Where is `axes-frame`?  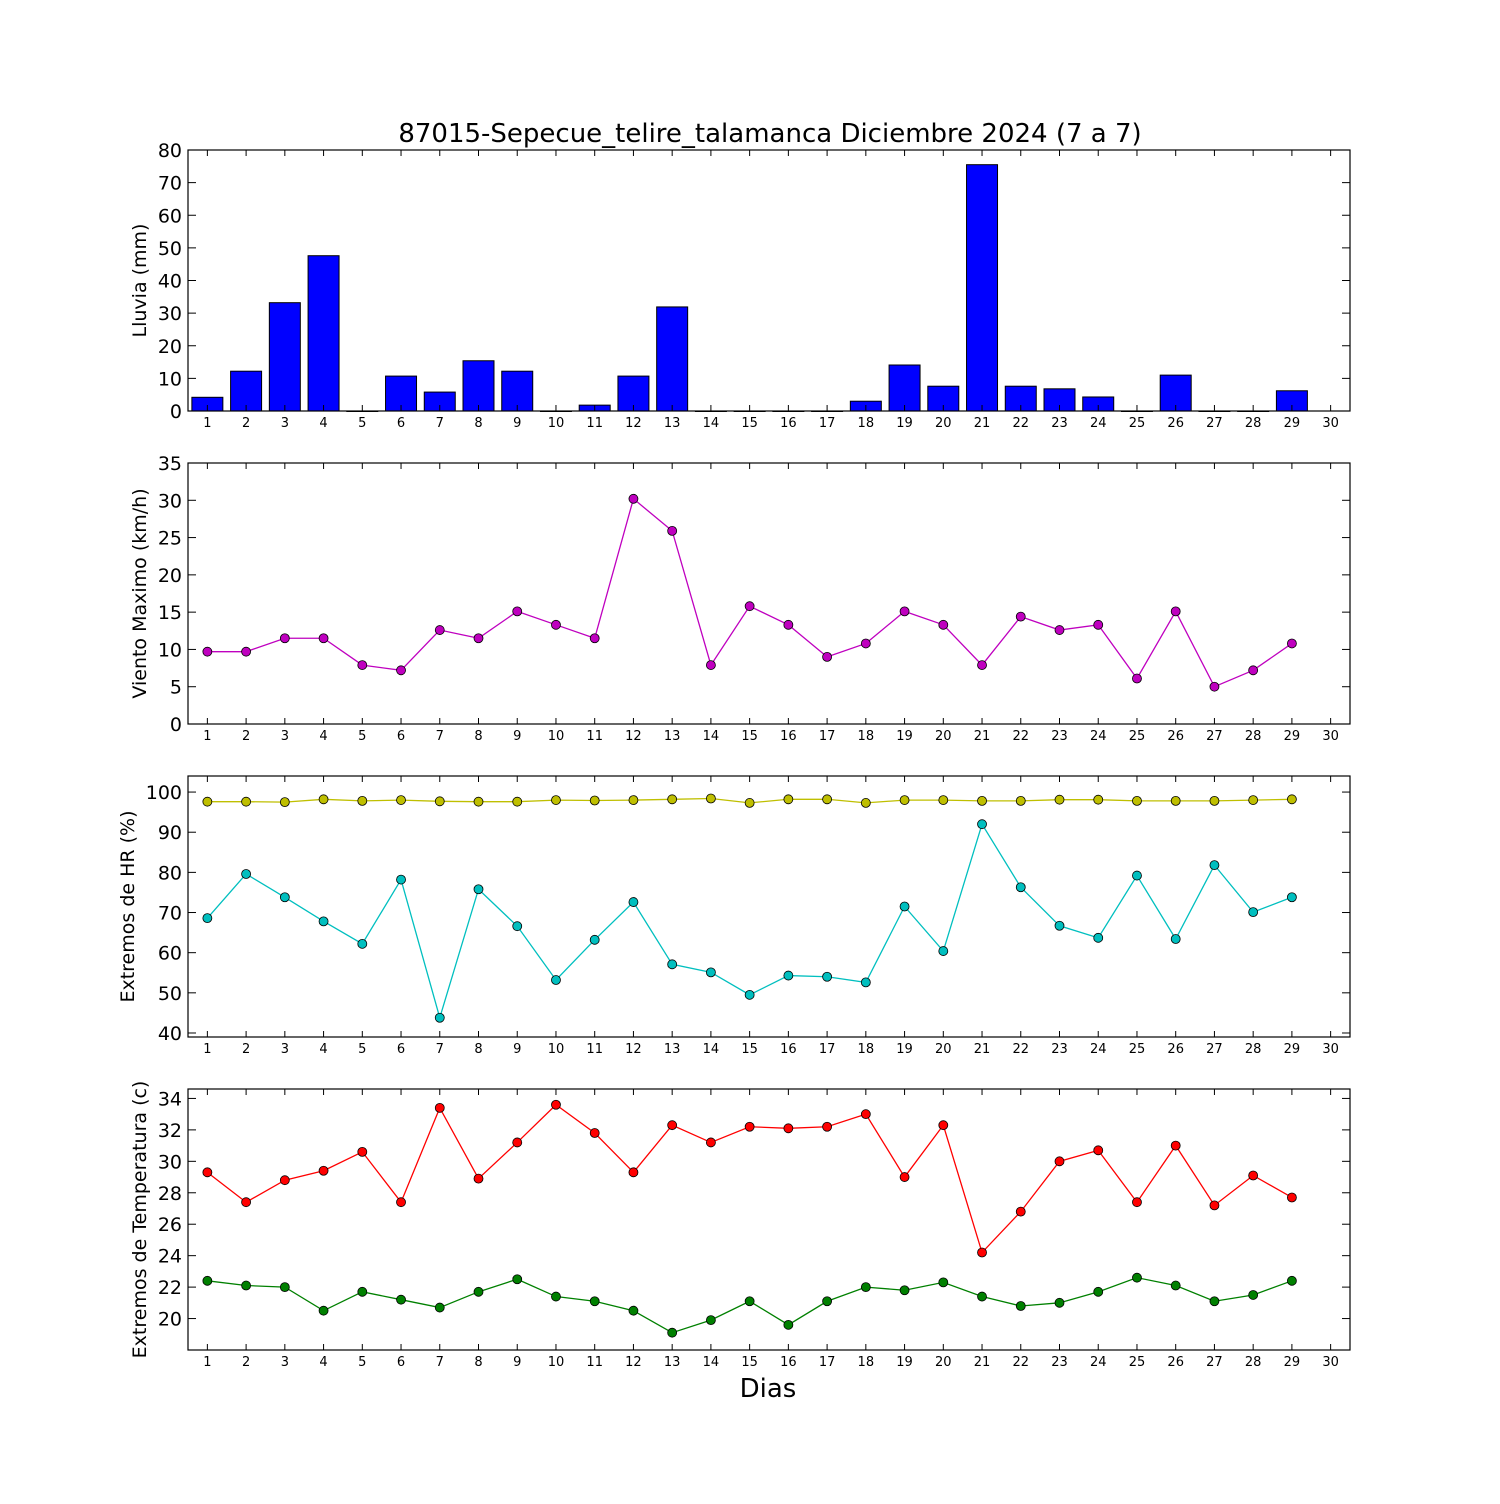 axes-frame is located at coordinates (769, 593).